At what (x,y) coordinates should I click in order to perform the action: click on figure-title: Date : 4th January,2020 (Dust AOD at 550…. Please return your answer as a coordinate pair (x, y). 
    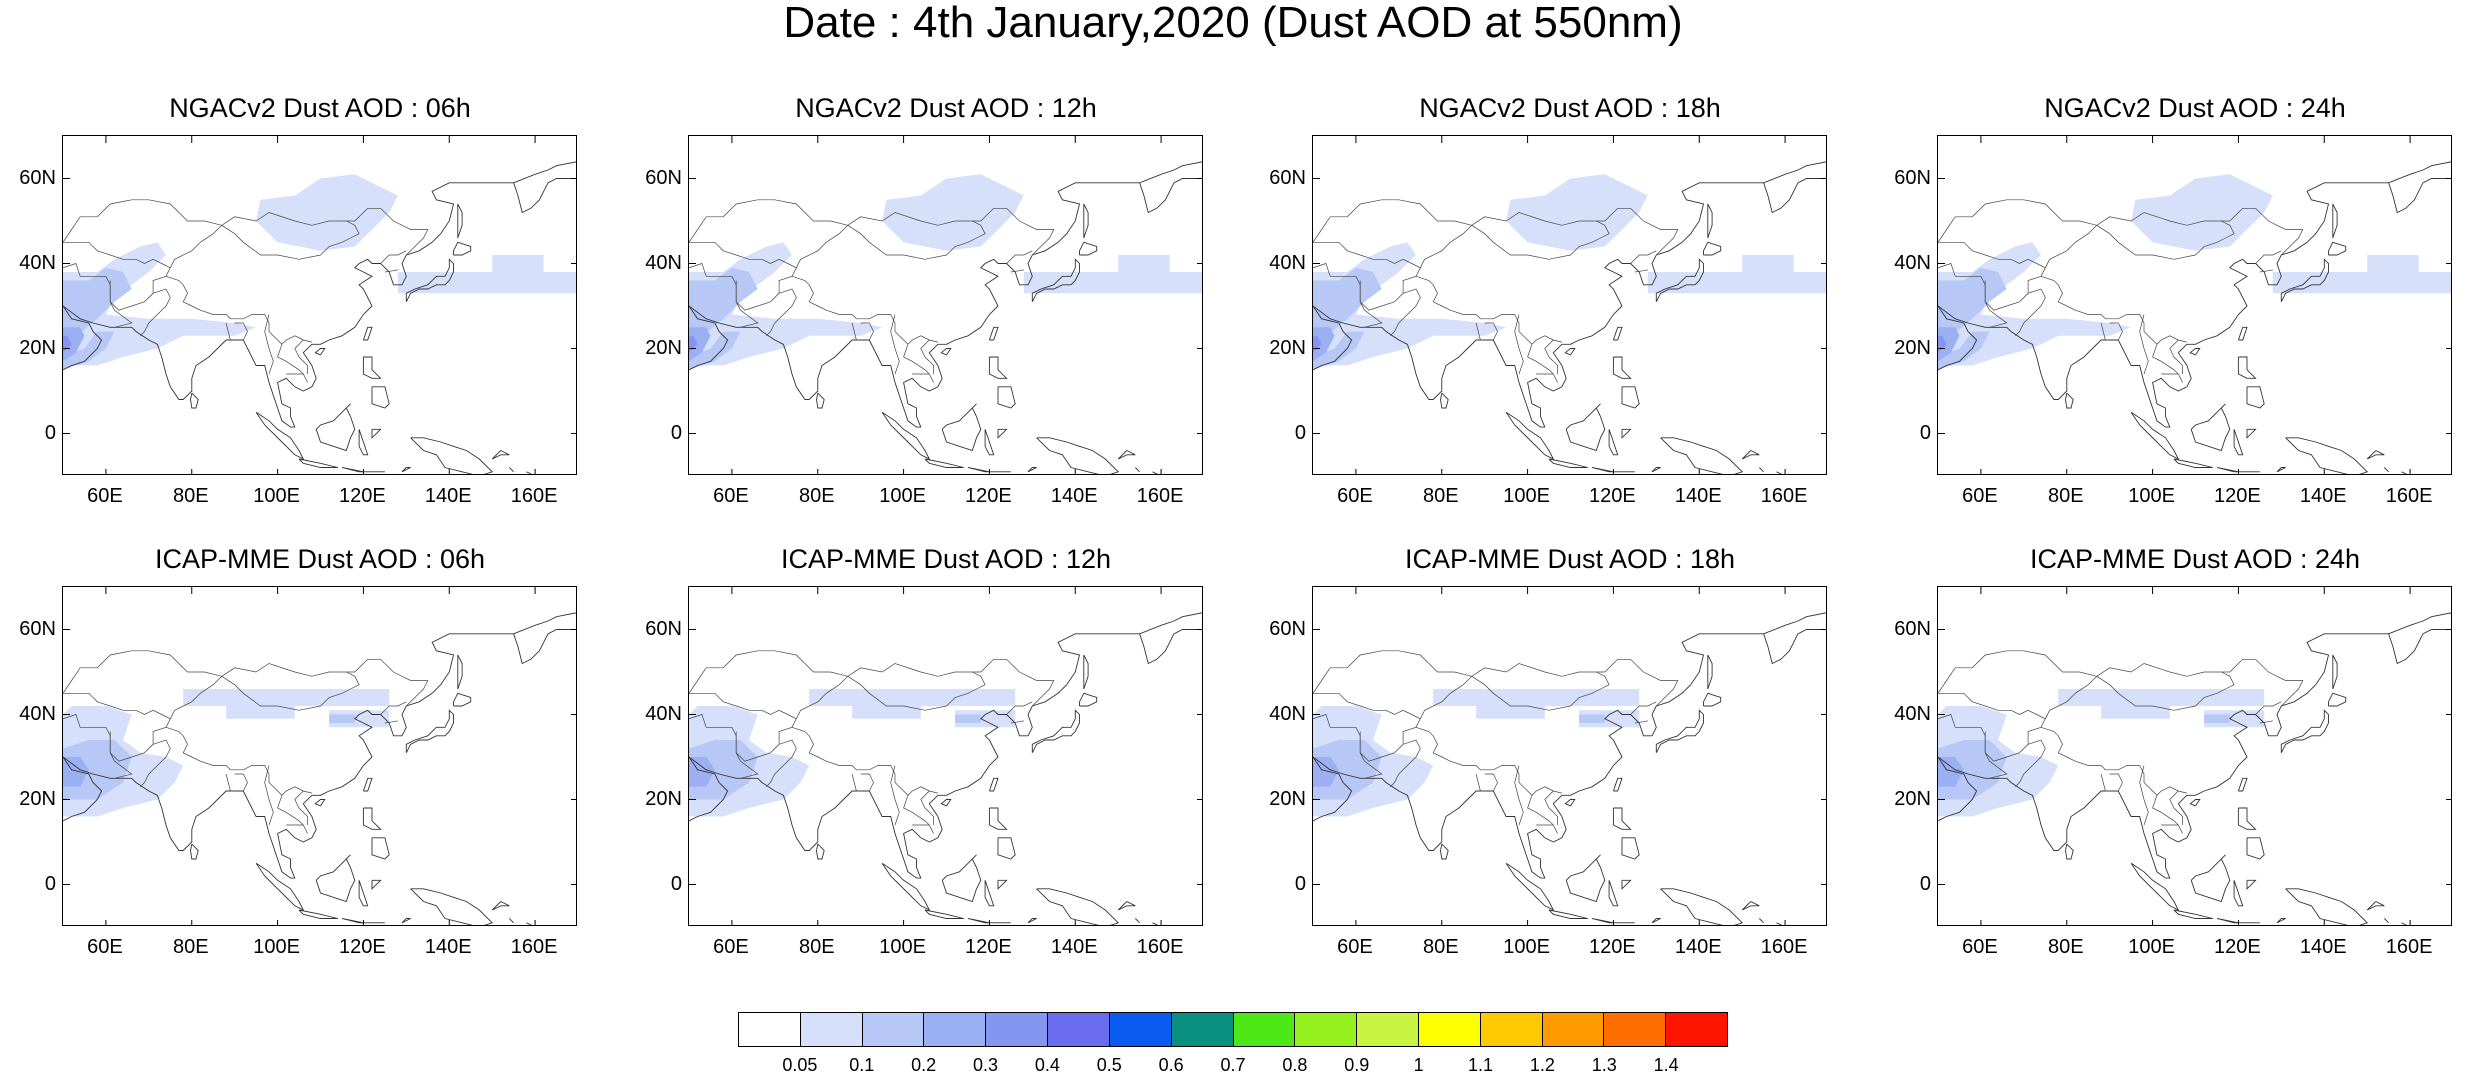
    Looking at the image, I should click on (1233, 23).